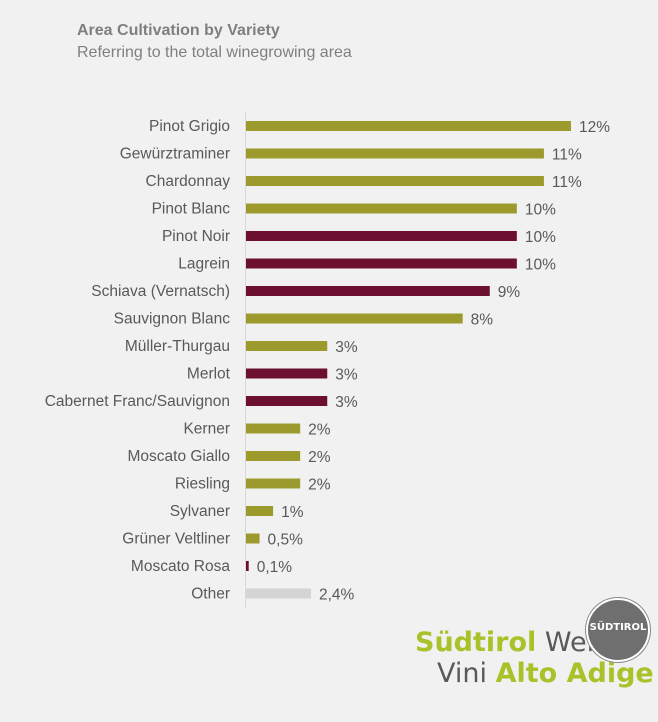 The height and width of the screenshot is (722, 658). I want to click on logo-text: Vini, so click(462, 673).